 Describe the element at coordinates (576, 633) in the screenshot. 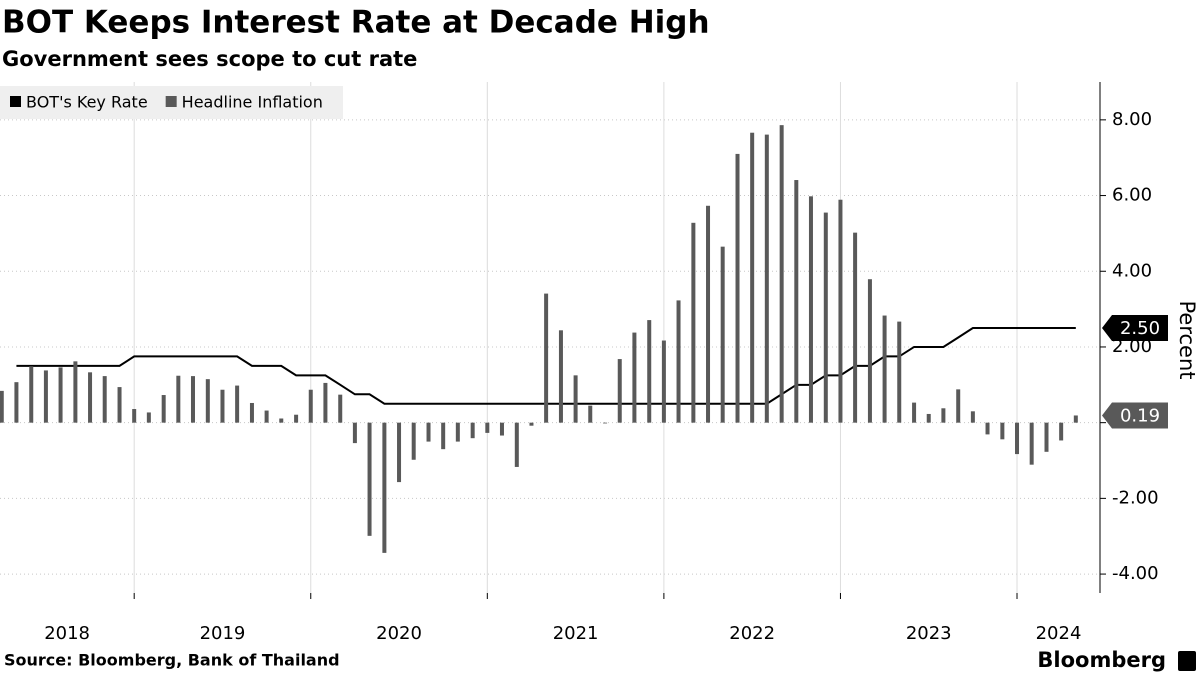

I see `x-tick-label: 2021` at that location.